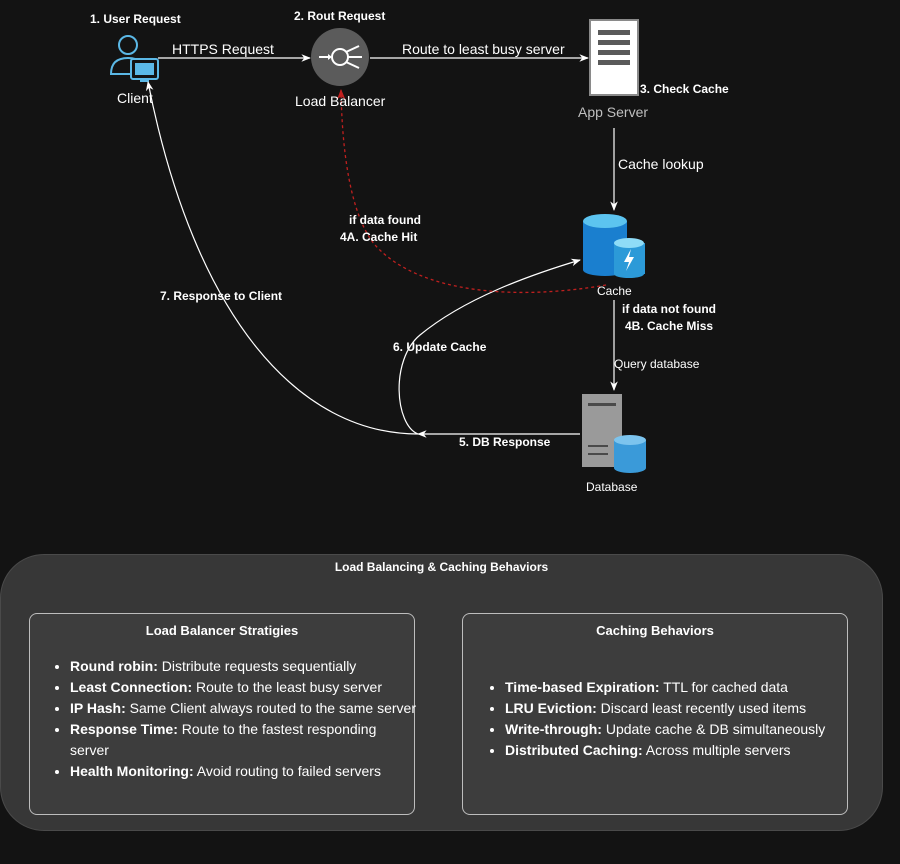 The width and height of the screenshot is (900, 864). What do you see at coordinates (134, 58) in the screenshot?
I see `client-user-icon` at bounding box center [134, 58].